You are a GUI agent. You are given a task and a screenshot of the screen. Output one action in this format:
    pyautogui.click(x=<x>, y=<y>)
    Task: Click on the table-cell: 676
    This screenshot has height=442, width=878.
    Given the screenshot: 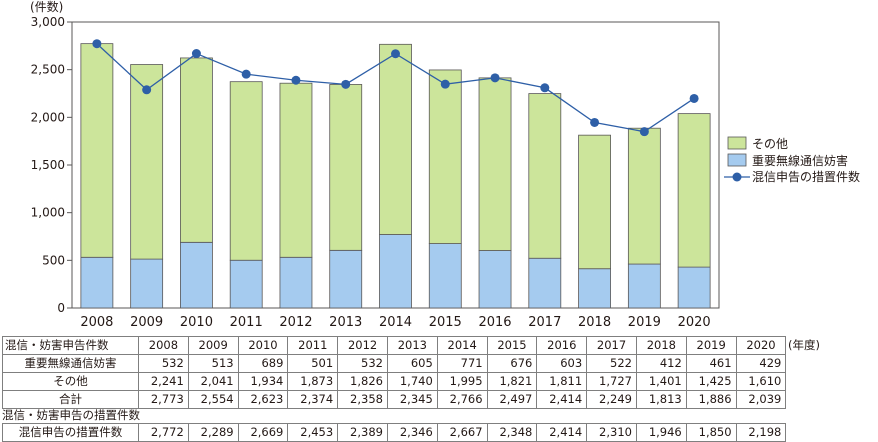 What is the action you would take?
    pyautogui.click(x=512, y=363)
    